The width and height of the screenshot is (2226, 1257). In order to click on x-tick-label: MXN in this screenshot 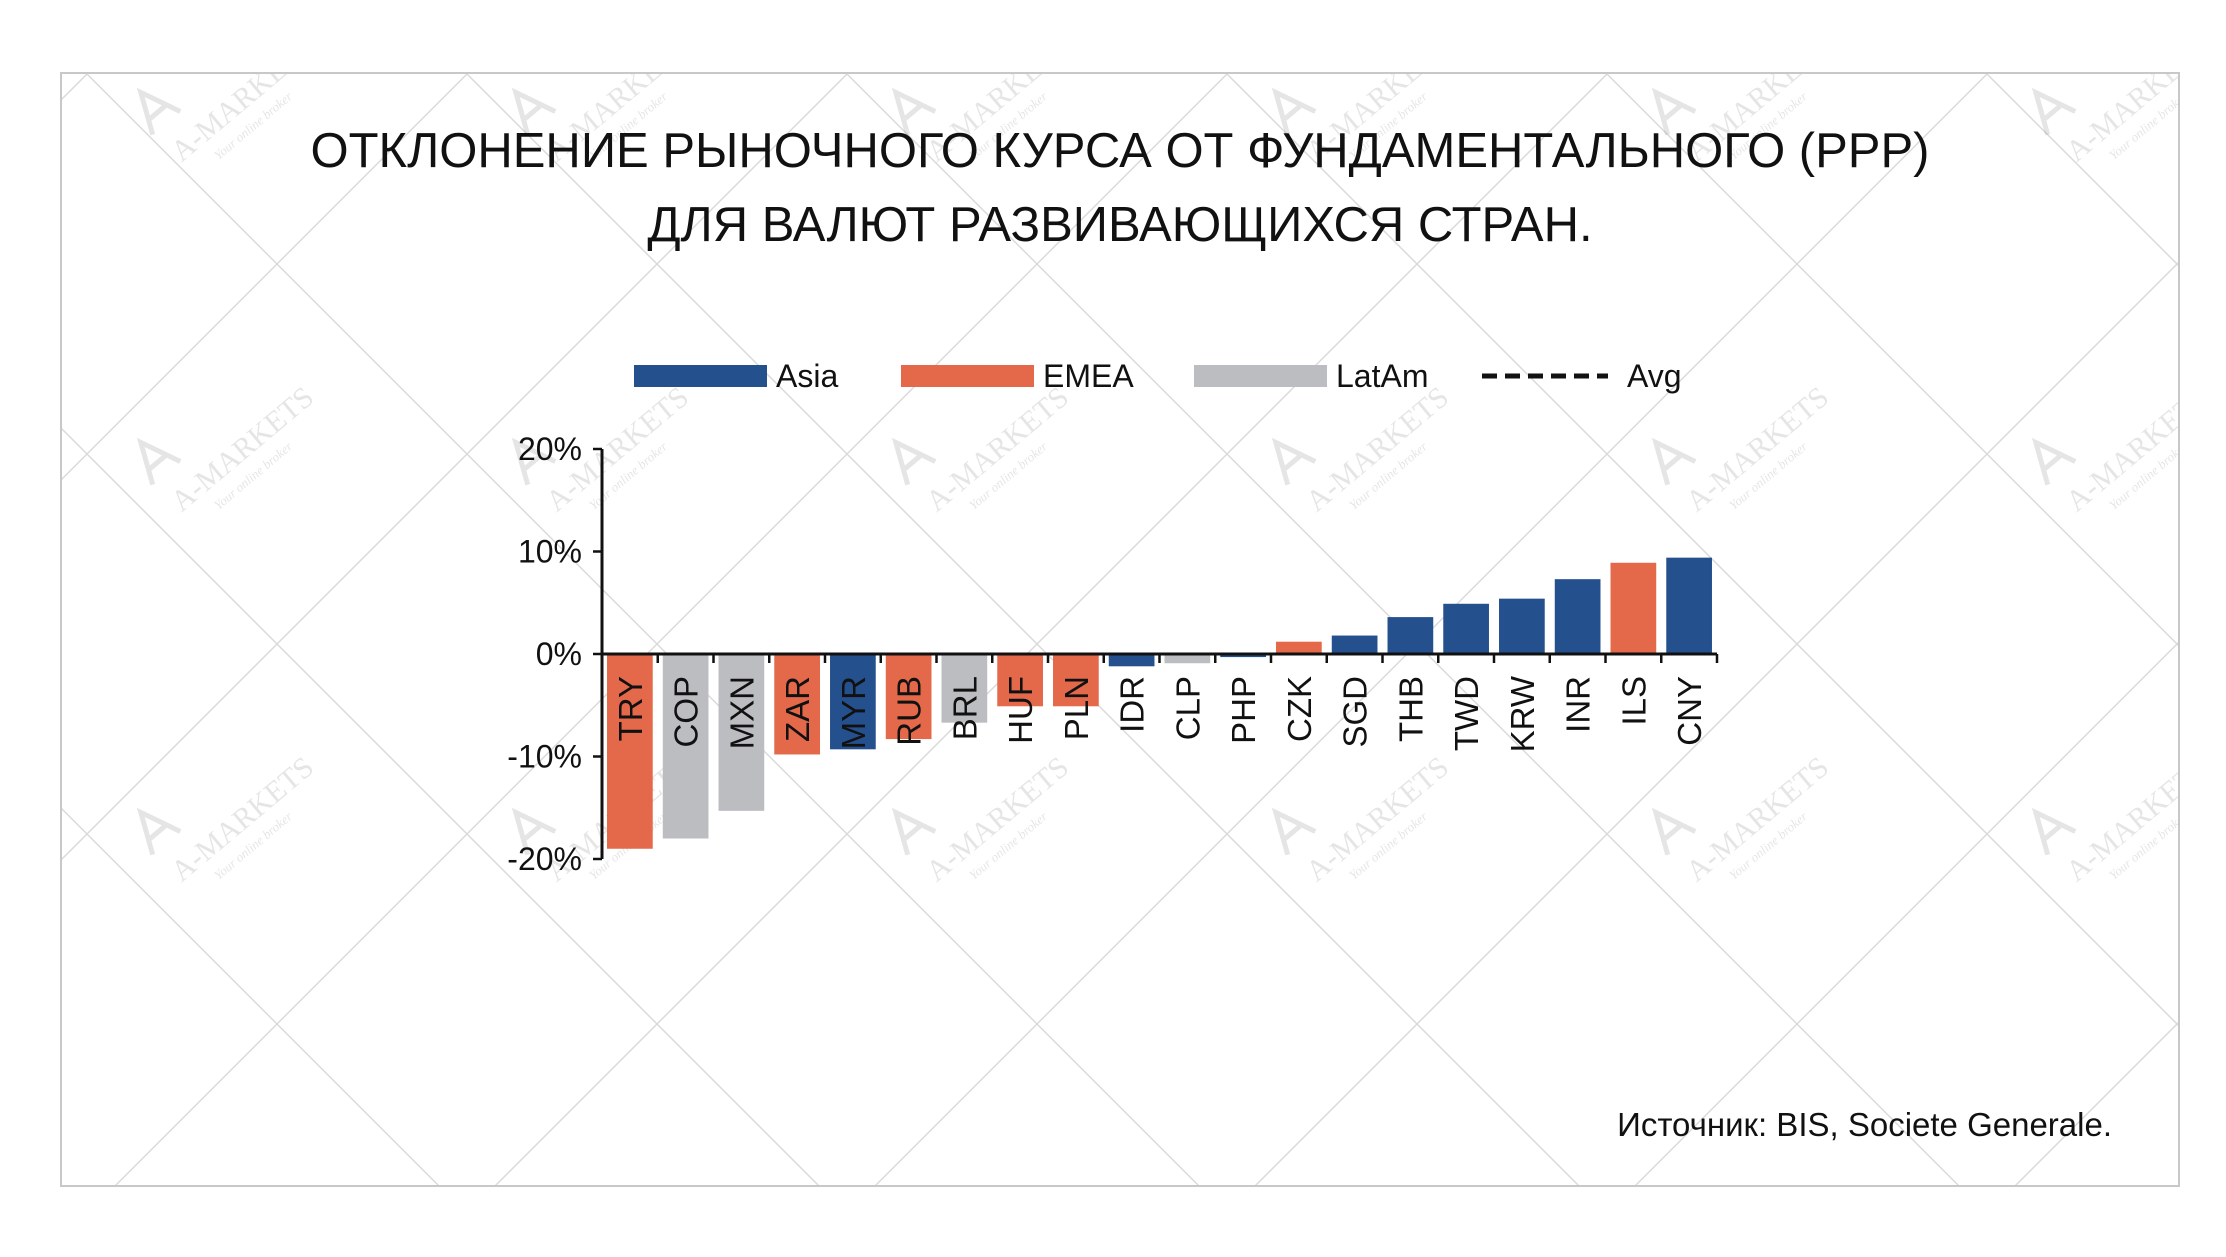, I will do `click(741, 712)`.